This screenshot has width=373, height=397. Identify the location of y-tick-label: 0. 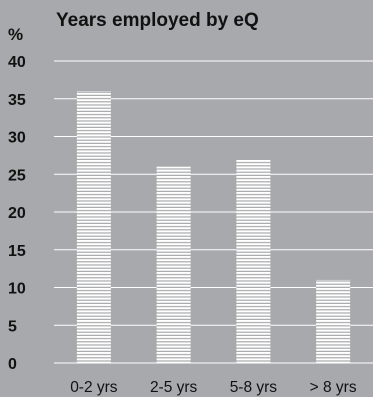
(12, 364).